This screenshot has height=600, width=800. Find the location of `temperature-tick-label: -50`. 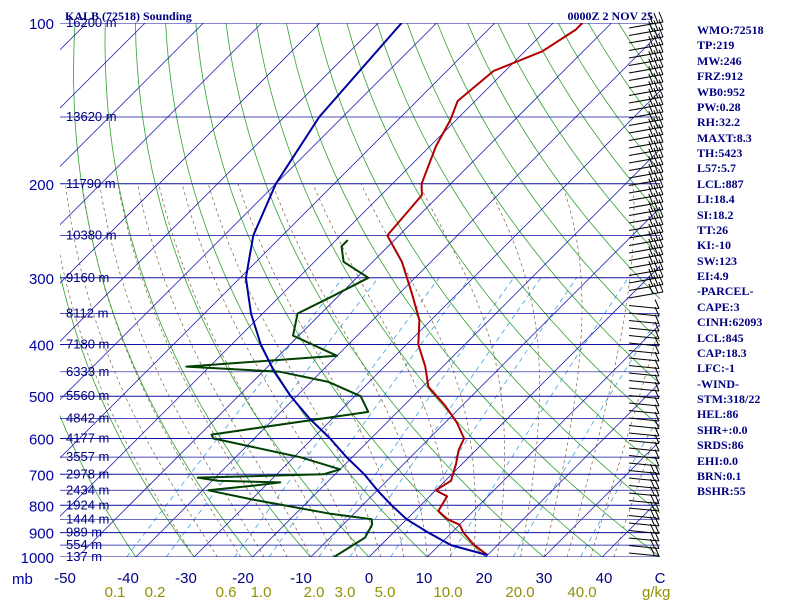

temperature-tick-label: -50 is located at coordinates (65, 578).